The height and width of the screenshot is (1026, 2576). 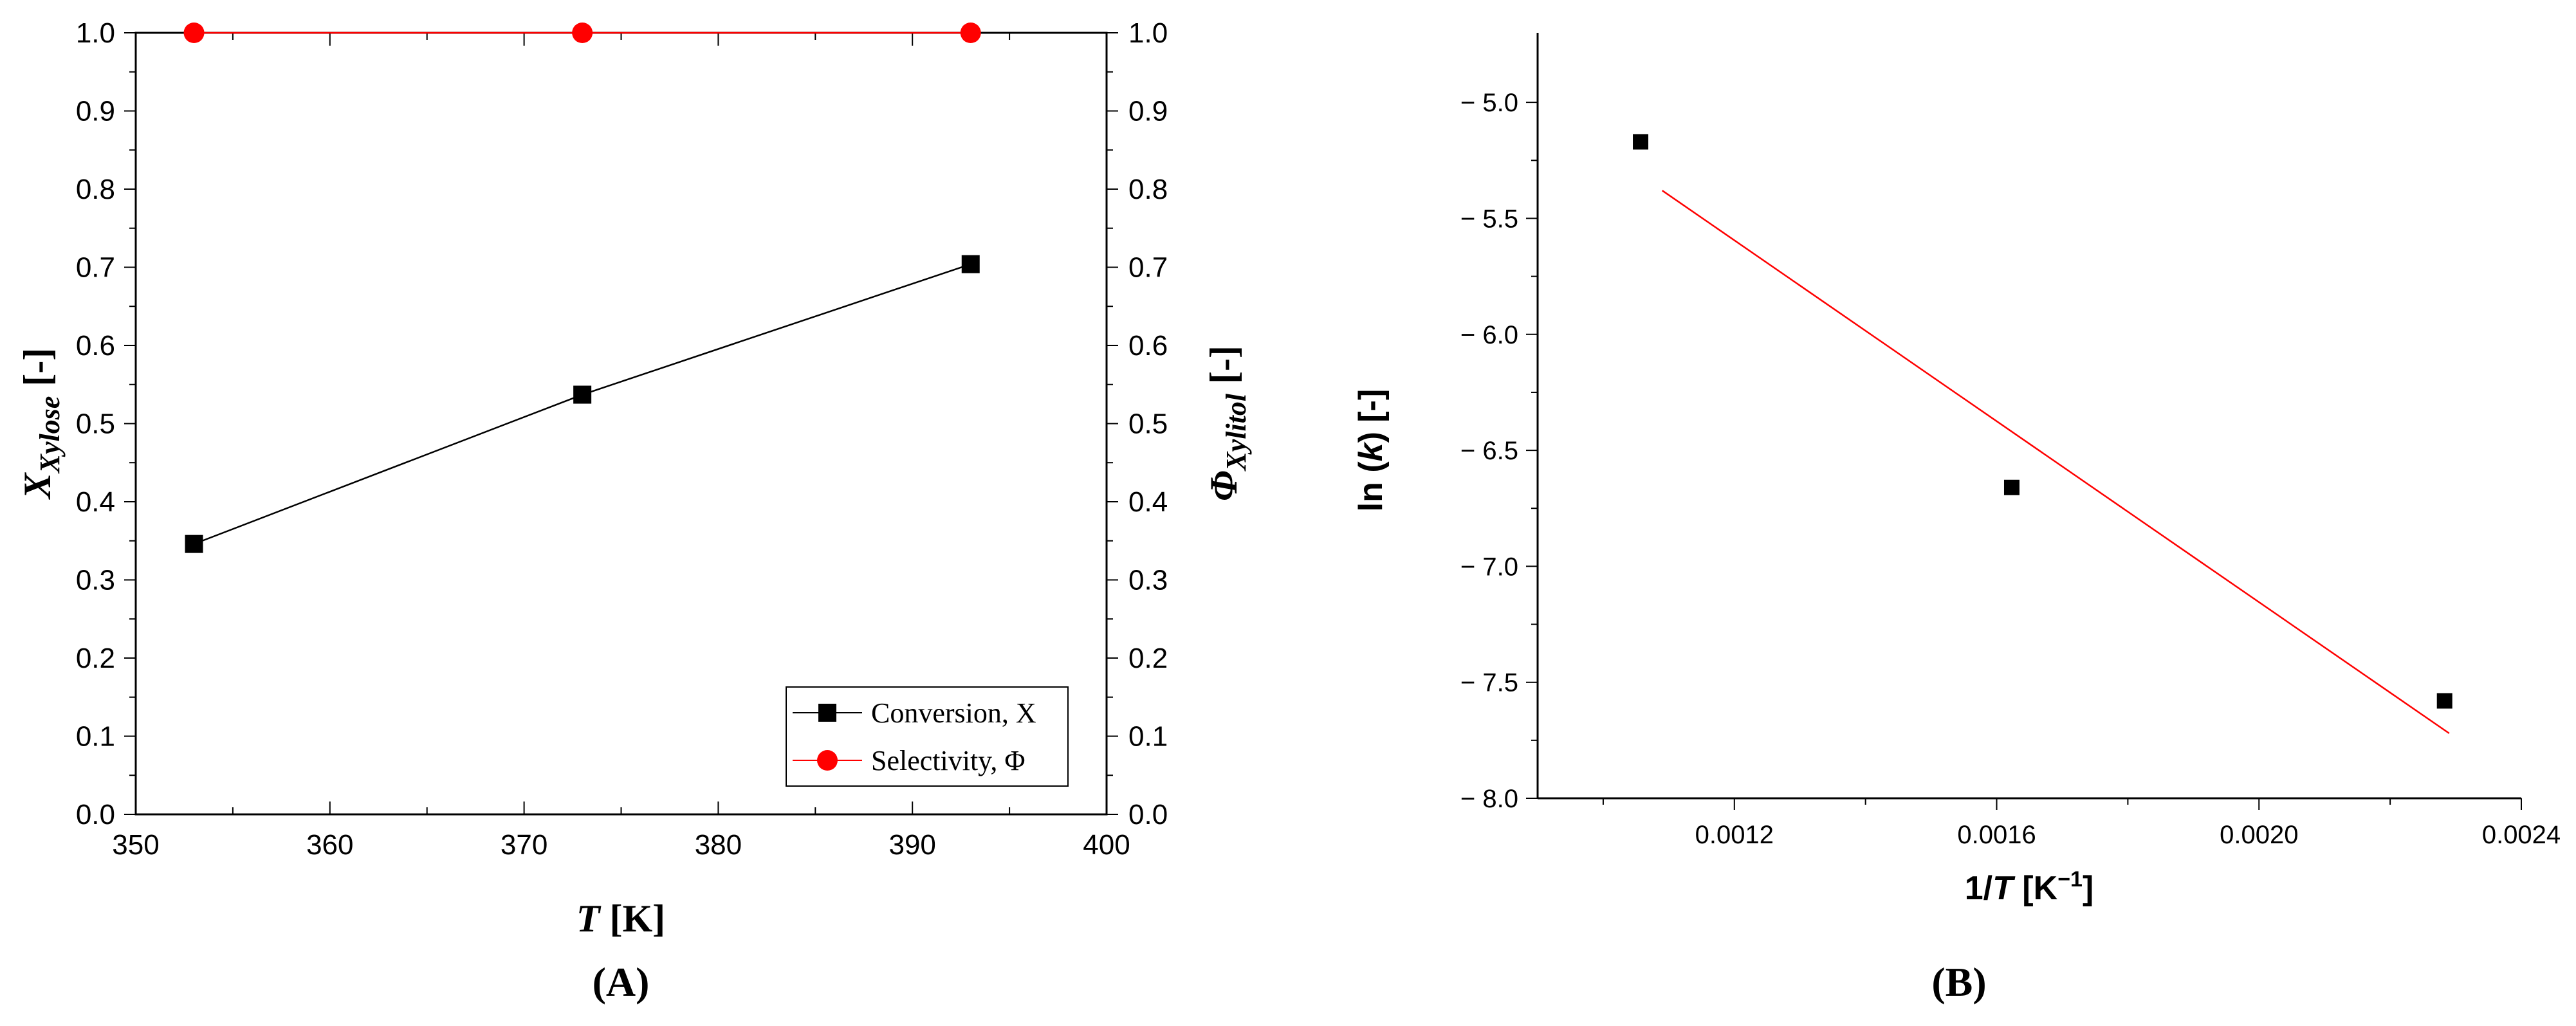 I want to click on y-axis-title-b: ln (k) [-], so click(x=1371, y=450).